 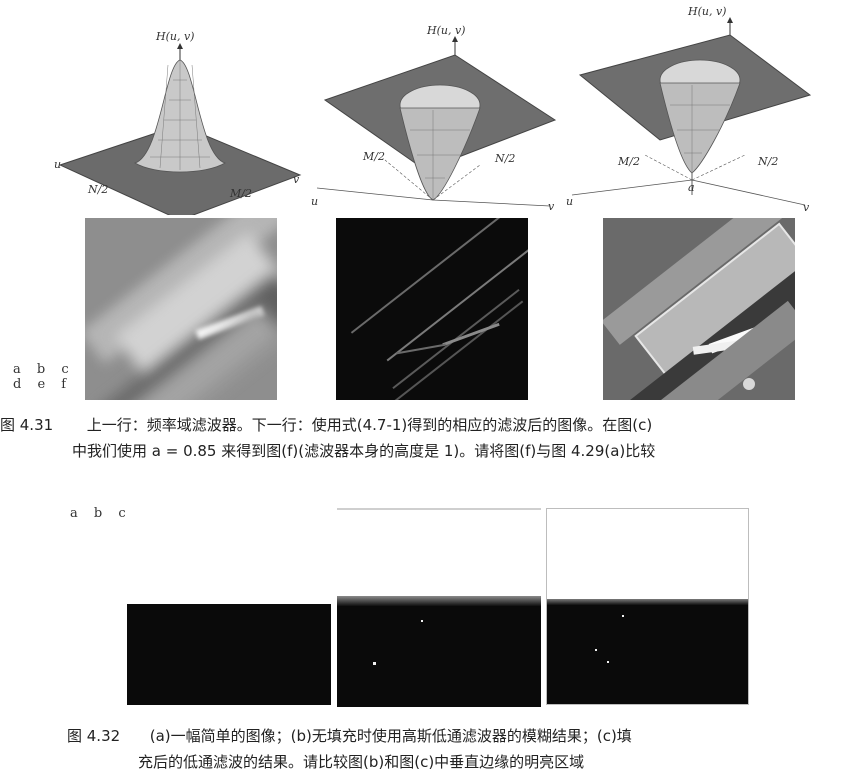 I want to click on caption-number: 图 4.32, so click(x=94, y=736).